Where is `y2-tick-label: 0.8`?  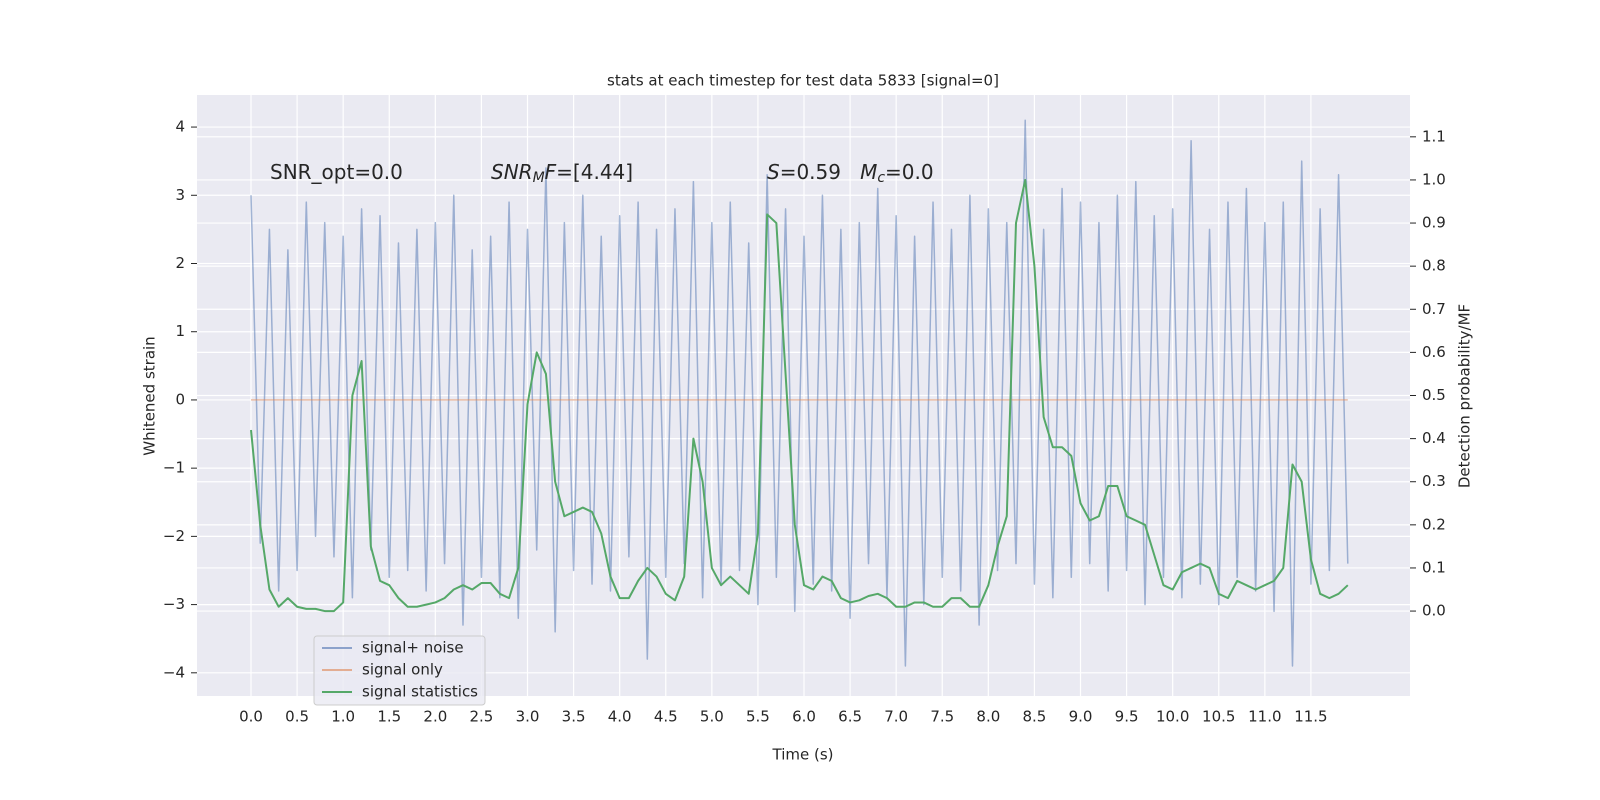 y2-tick-label: 0.8 is located at coordinates (1434, 266).